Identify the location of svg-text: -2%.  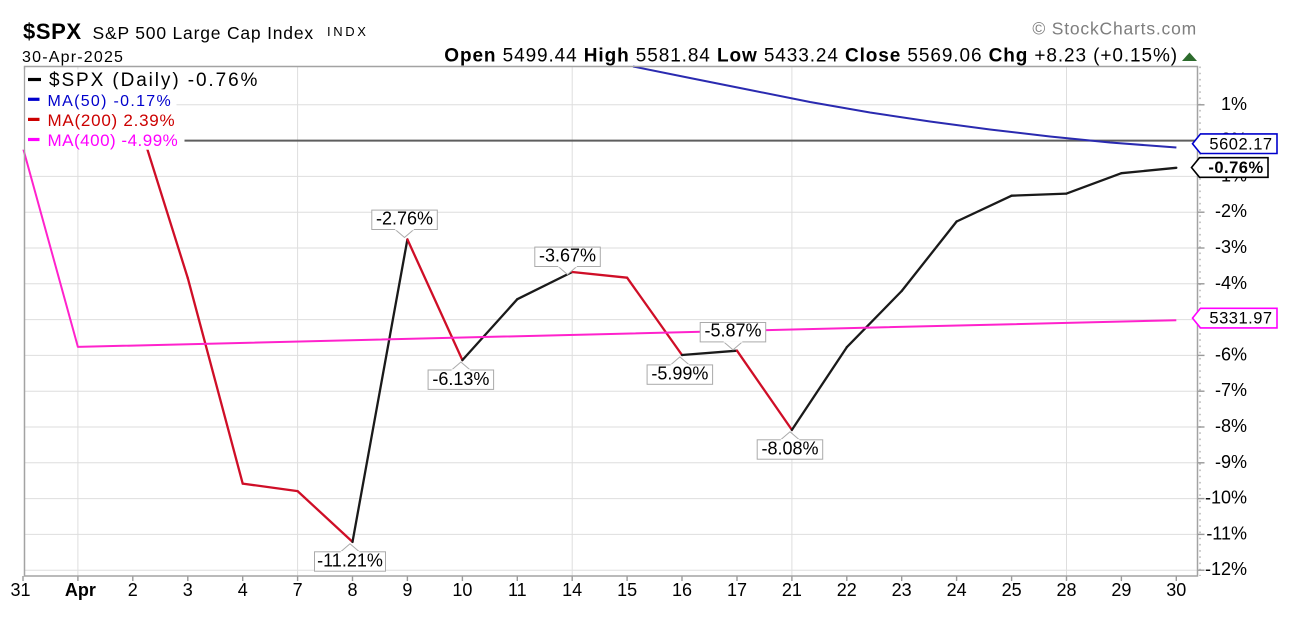
(1231, 211).